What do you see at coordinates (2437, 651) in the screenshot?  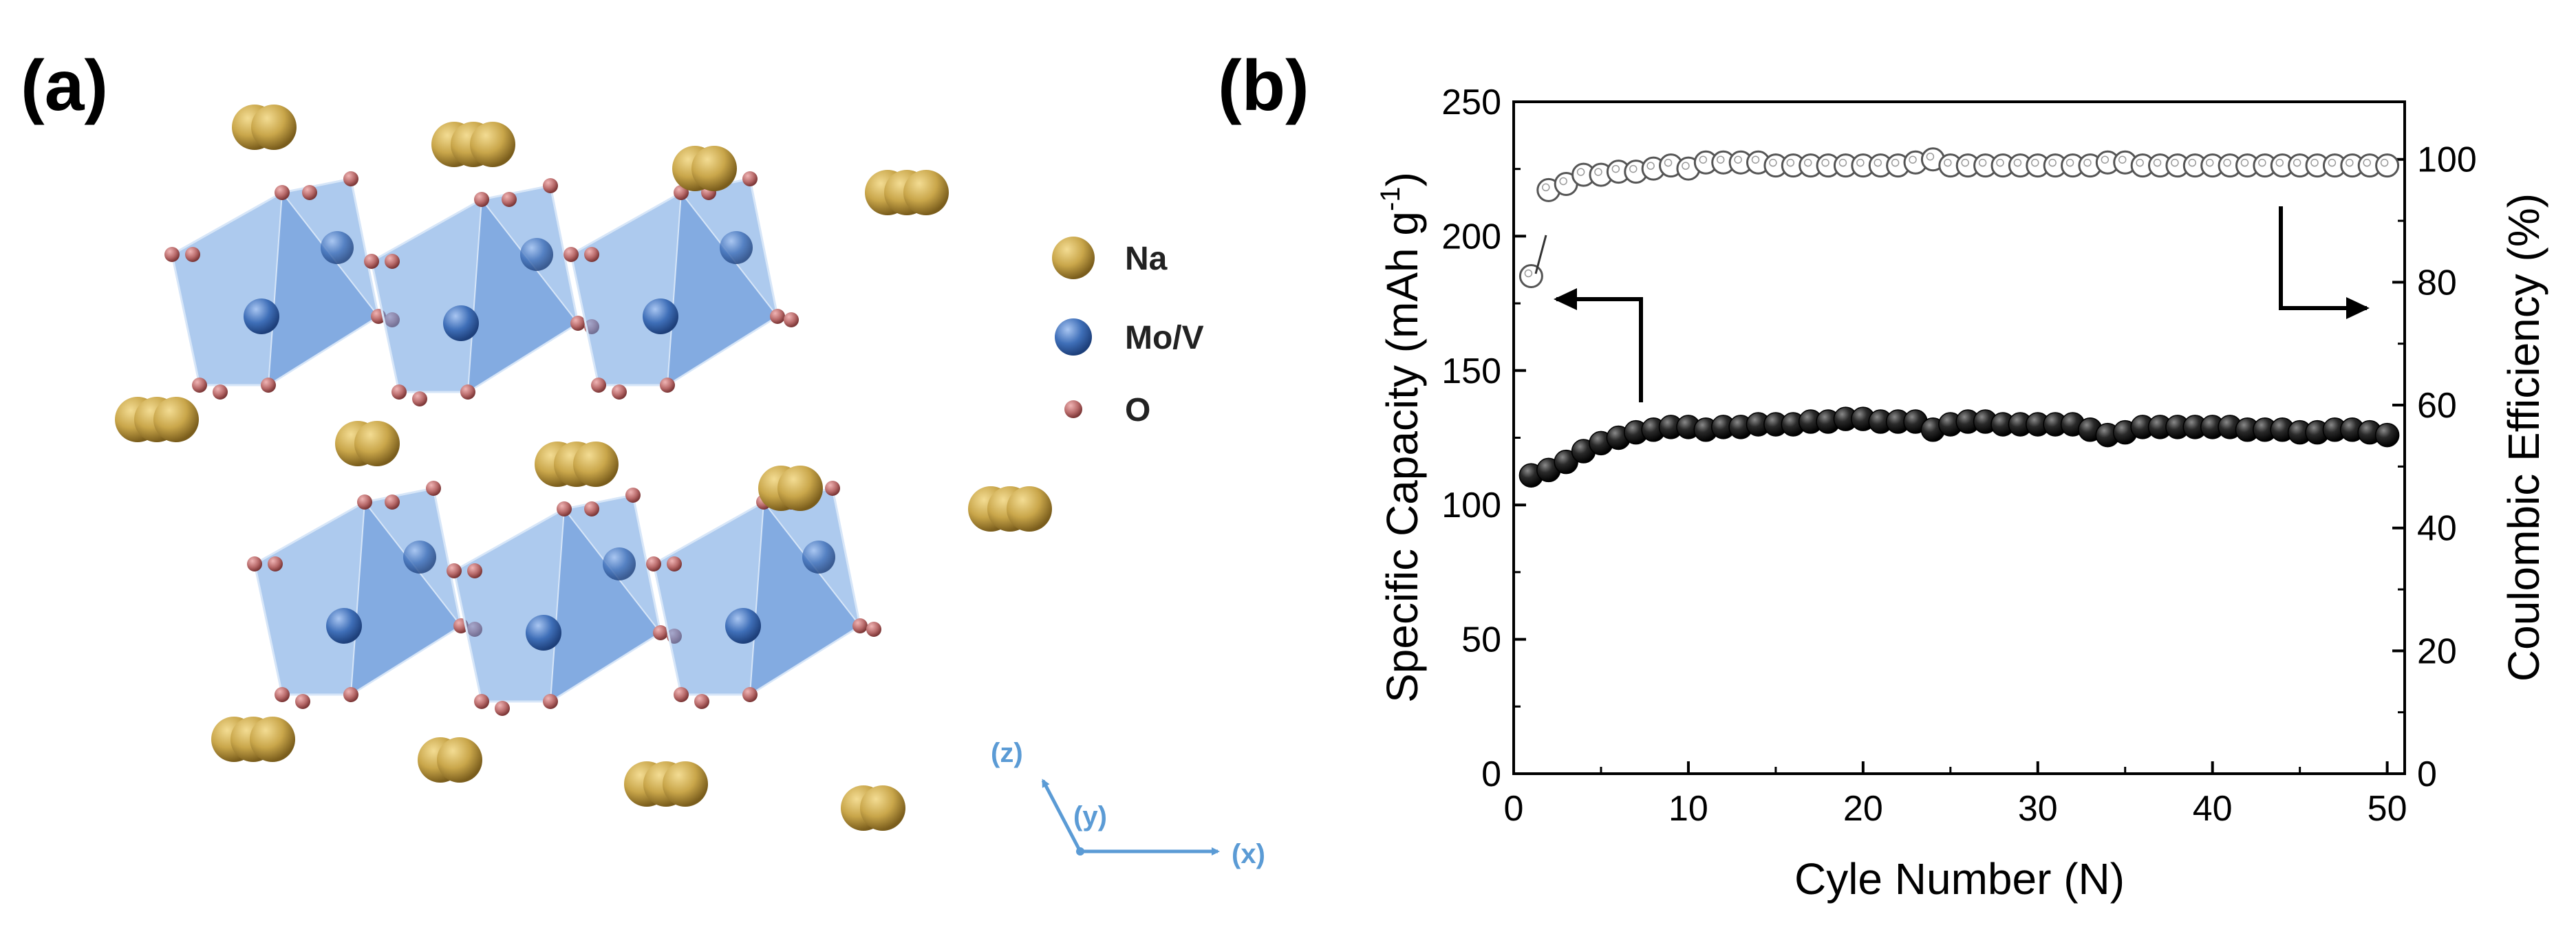 I see `y-right-tick-label: 20` at bounding box center [2437, 651].